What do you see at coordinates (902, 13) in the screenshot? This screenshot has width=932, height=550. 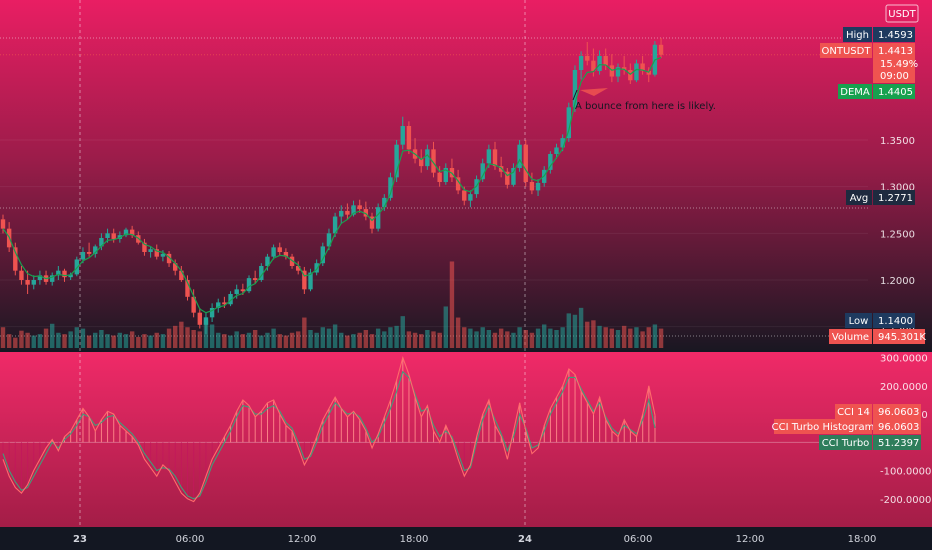 I see `currency-button: USDT` at bounding box center [902, 13].